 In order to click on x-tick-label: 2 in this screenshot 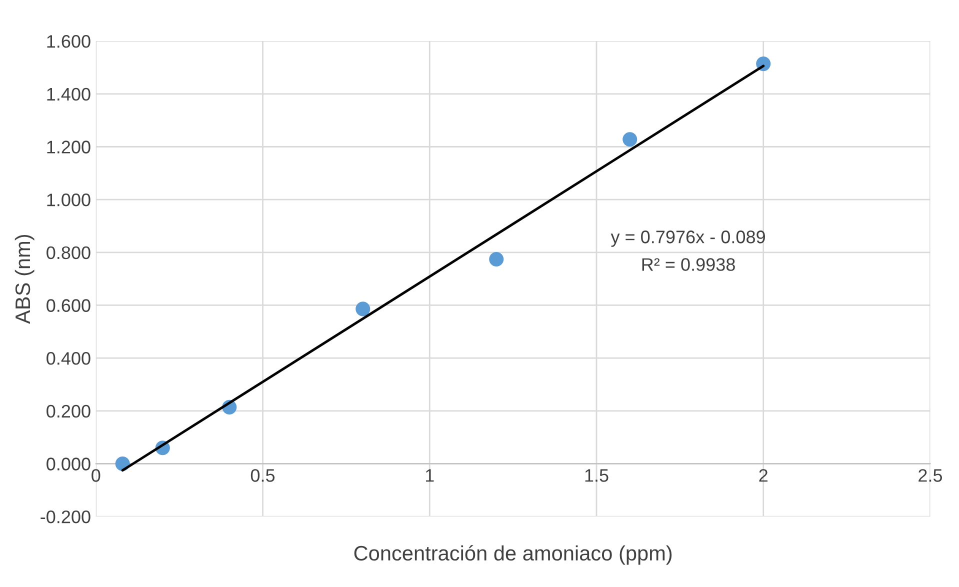, I will do `click(763, 475)`.